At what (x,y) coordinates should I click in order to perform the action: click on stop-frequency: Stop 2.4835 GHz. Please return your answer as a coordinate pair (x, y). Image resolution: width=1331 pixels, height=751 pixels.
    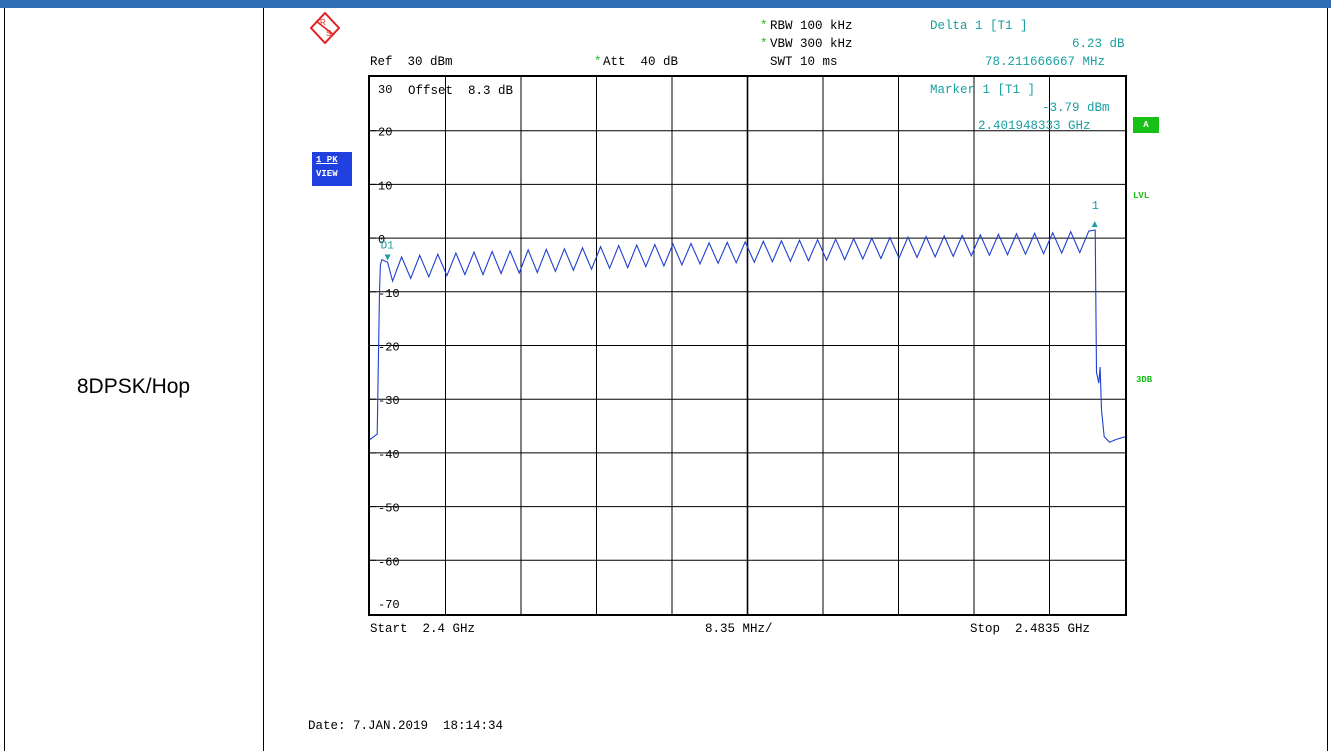
    Looking at the image, I should click on (1030, 629).